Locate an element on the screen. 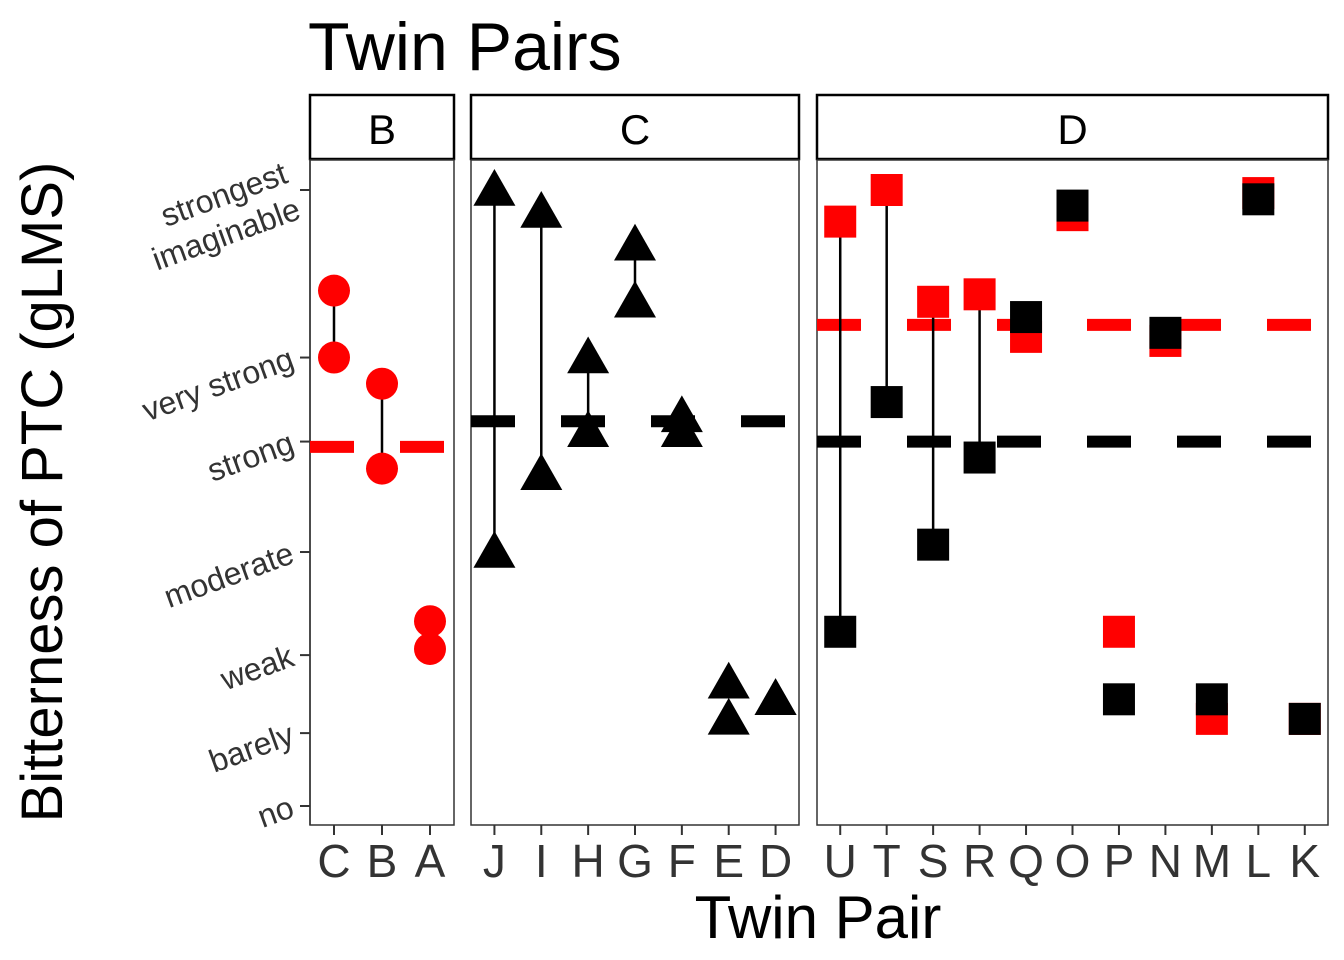 This screenshot has height=960, width=1344. y-tick-label-line: weak is located at coordinates (257, 668).